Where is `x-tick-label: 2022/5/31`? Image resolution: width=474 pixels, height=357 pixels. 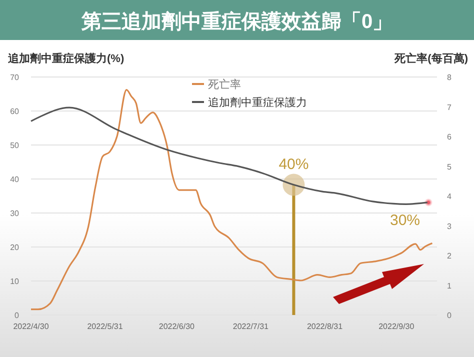 x-tick-label: 2022/5/31 is located at coordinates (105, 326).